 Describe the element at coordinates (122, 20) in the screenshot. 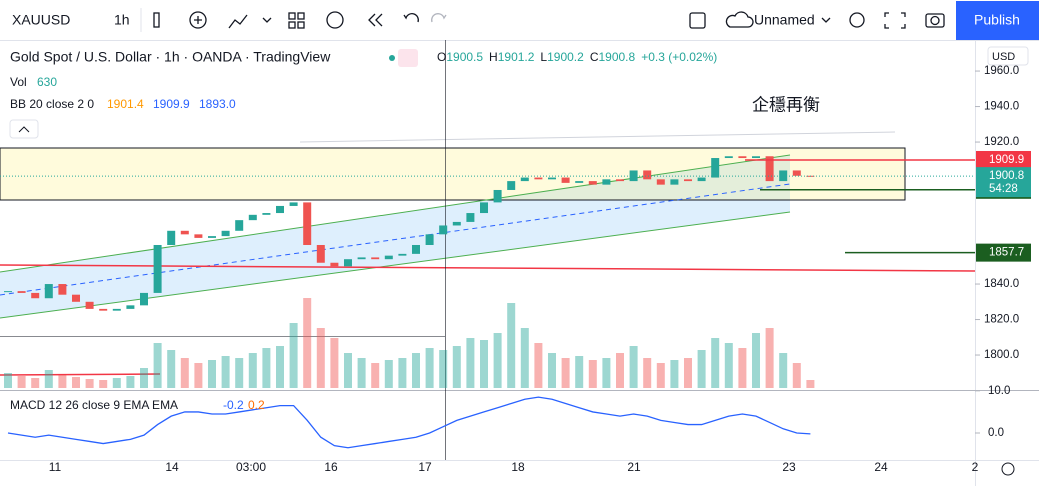

I see `interval: 1h` at that location.